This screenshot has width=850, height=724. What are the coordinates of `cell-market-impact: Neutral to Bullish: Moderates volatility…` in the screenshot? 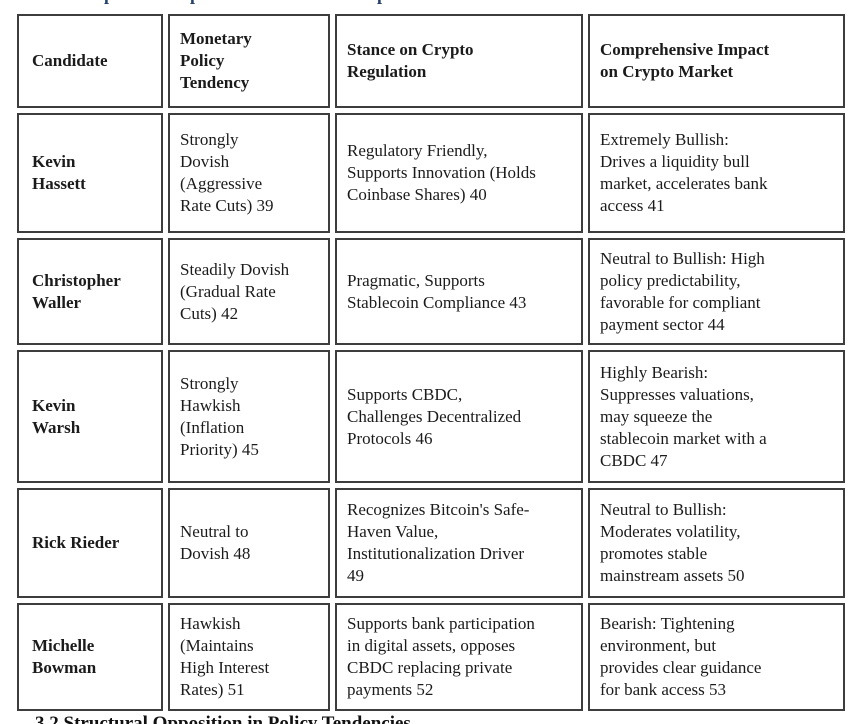 It's located at (716, 543).